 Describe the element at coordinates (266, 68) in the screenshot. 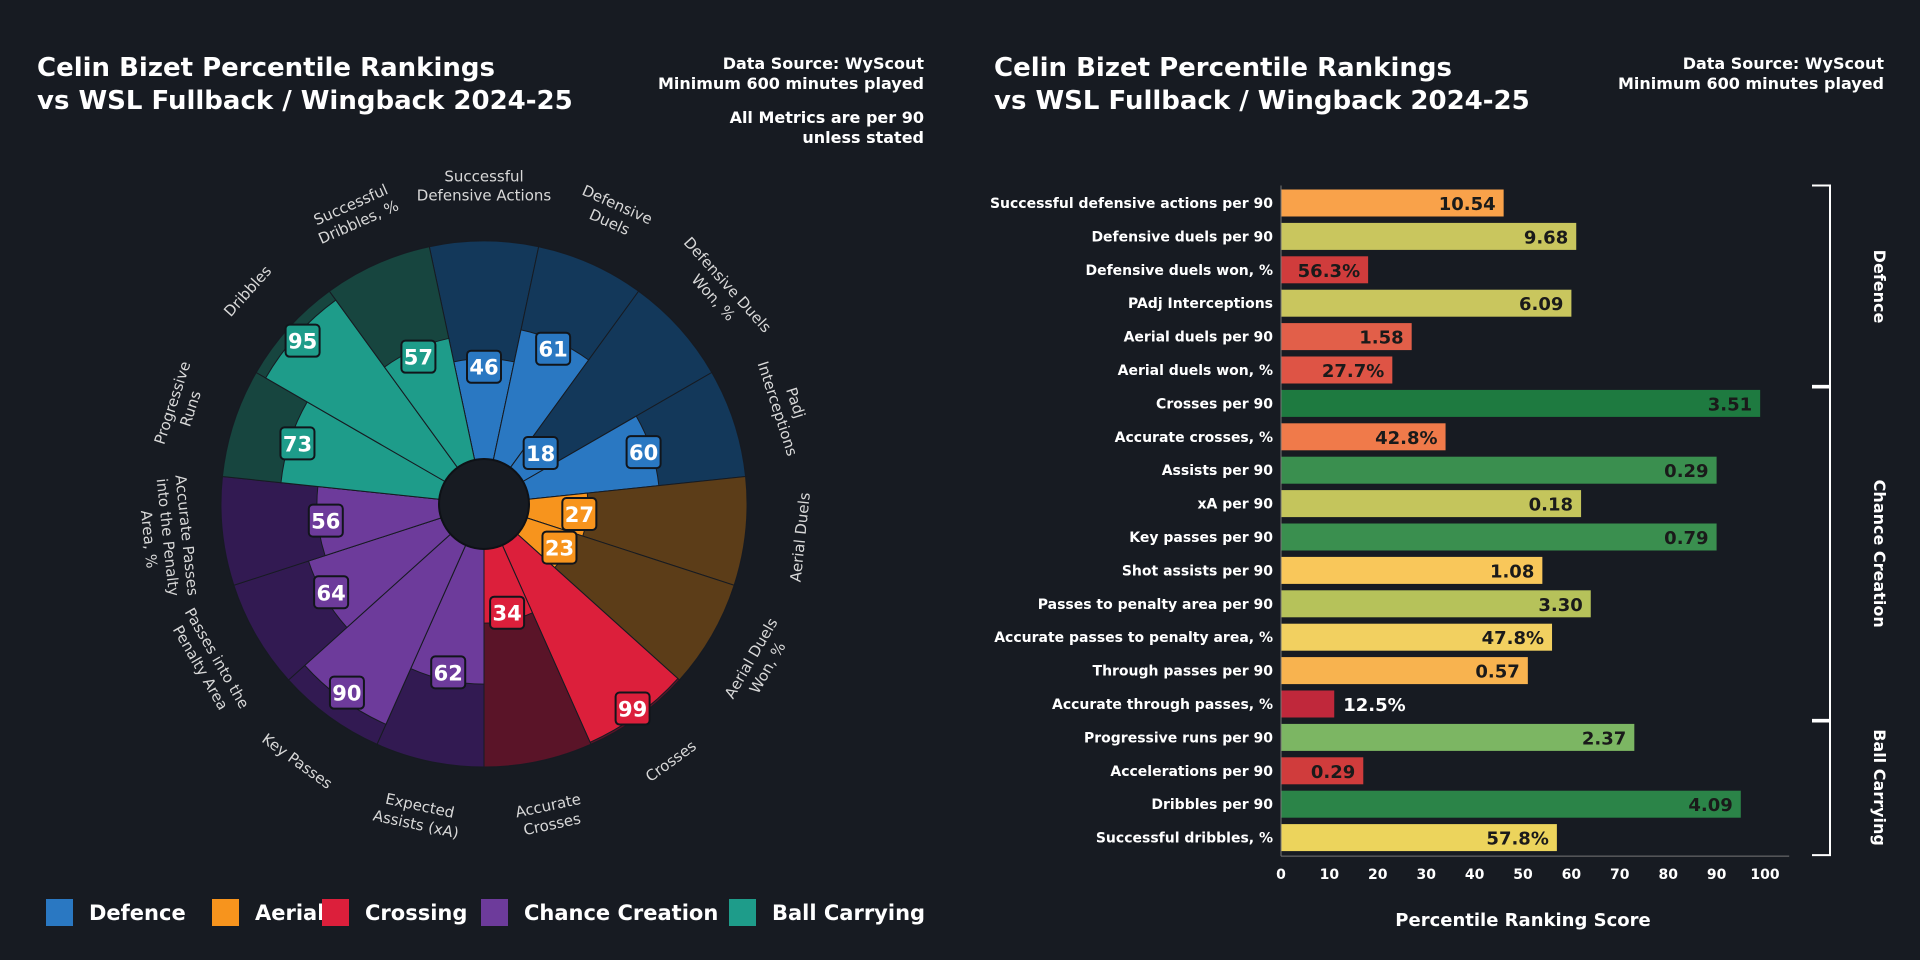

I see `radar-title-line1: Celin Bizet Percentile Rankings` at that location.